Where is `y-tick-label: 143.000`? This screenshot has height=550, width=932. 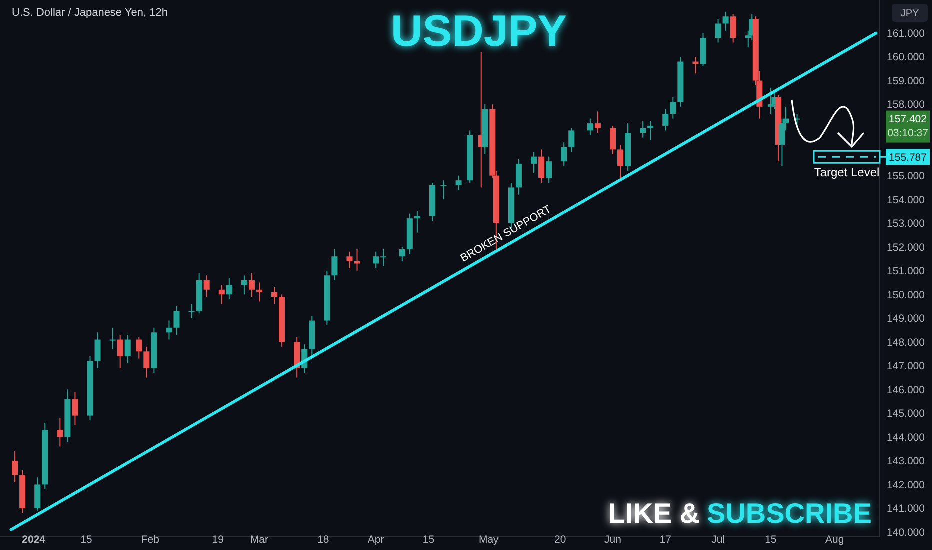
y-tick-label: 143.000 is located at coordinates (906, 462).